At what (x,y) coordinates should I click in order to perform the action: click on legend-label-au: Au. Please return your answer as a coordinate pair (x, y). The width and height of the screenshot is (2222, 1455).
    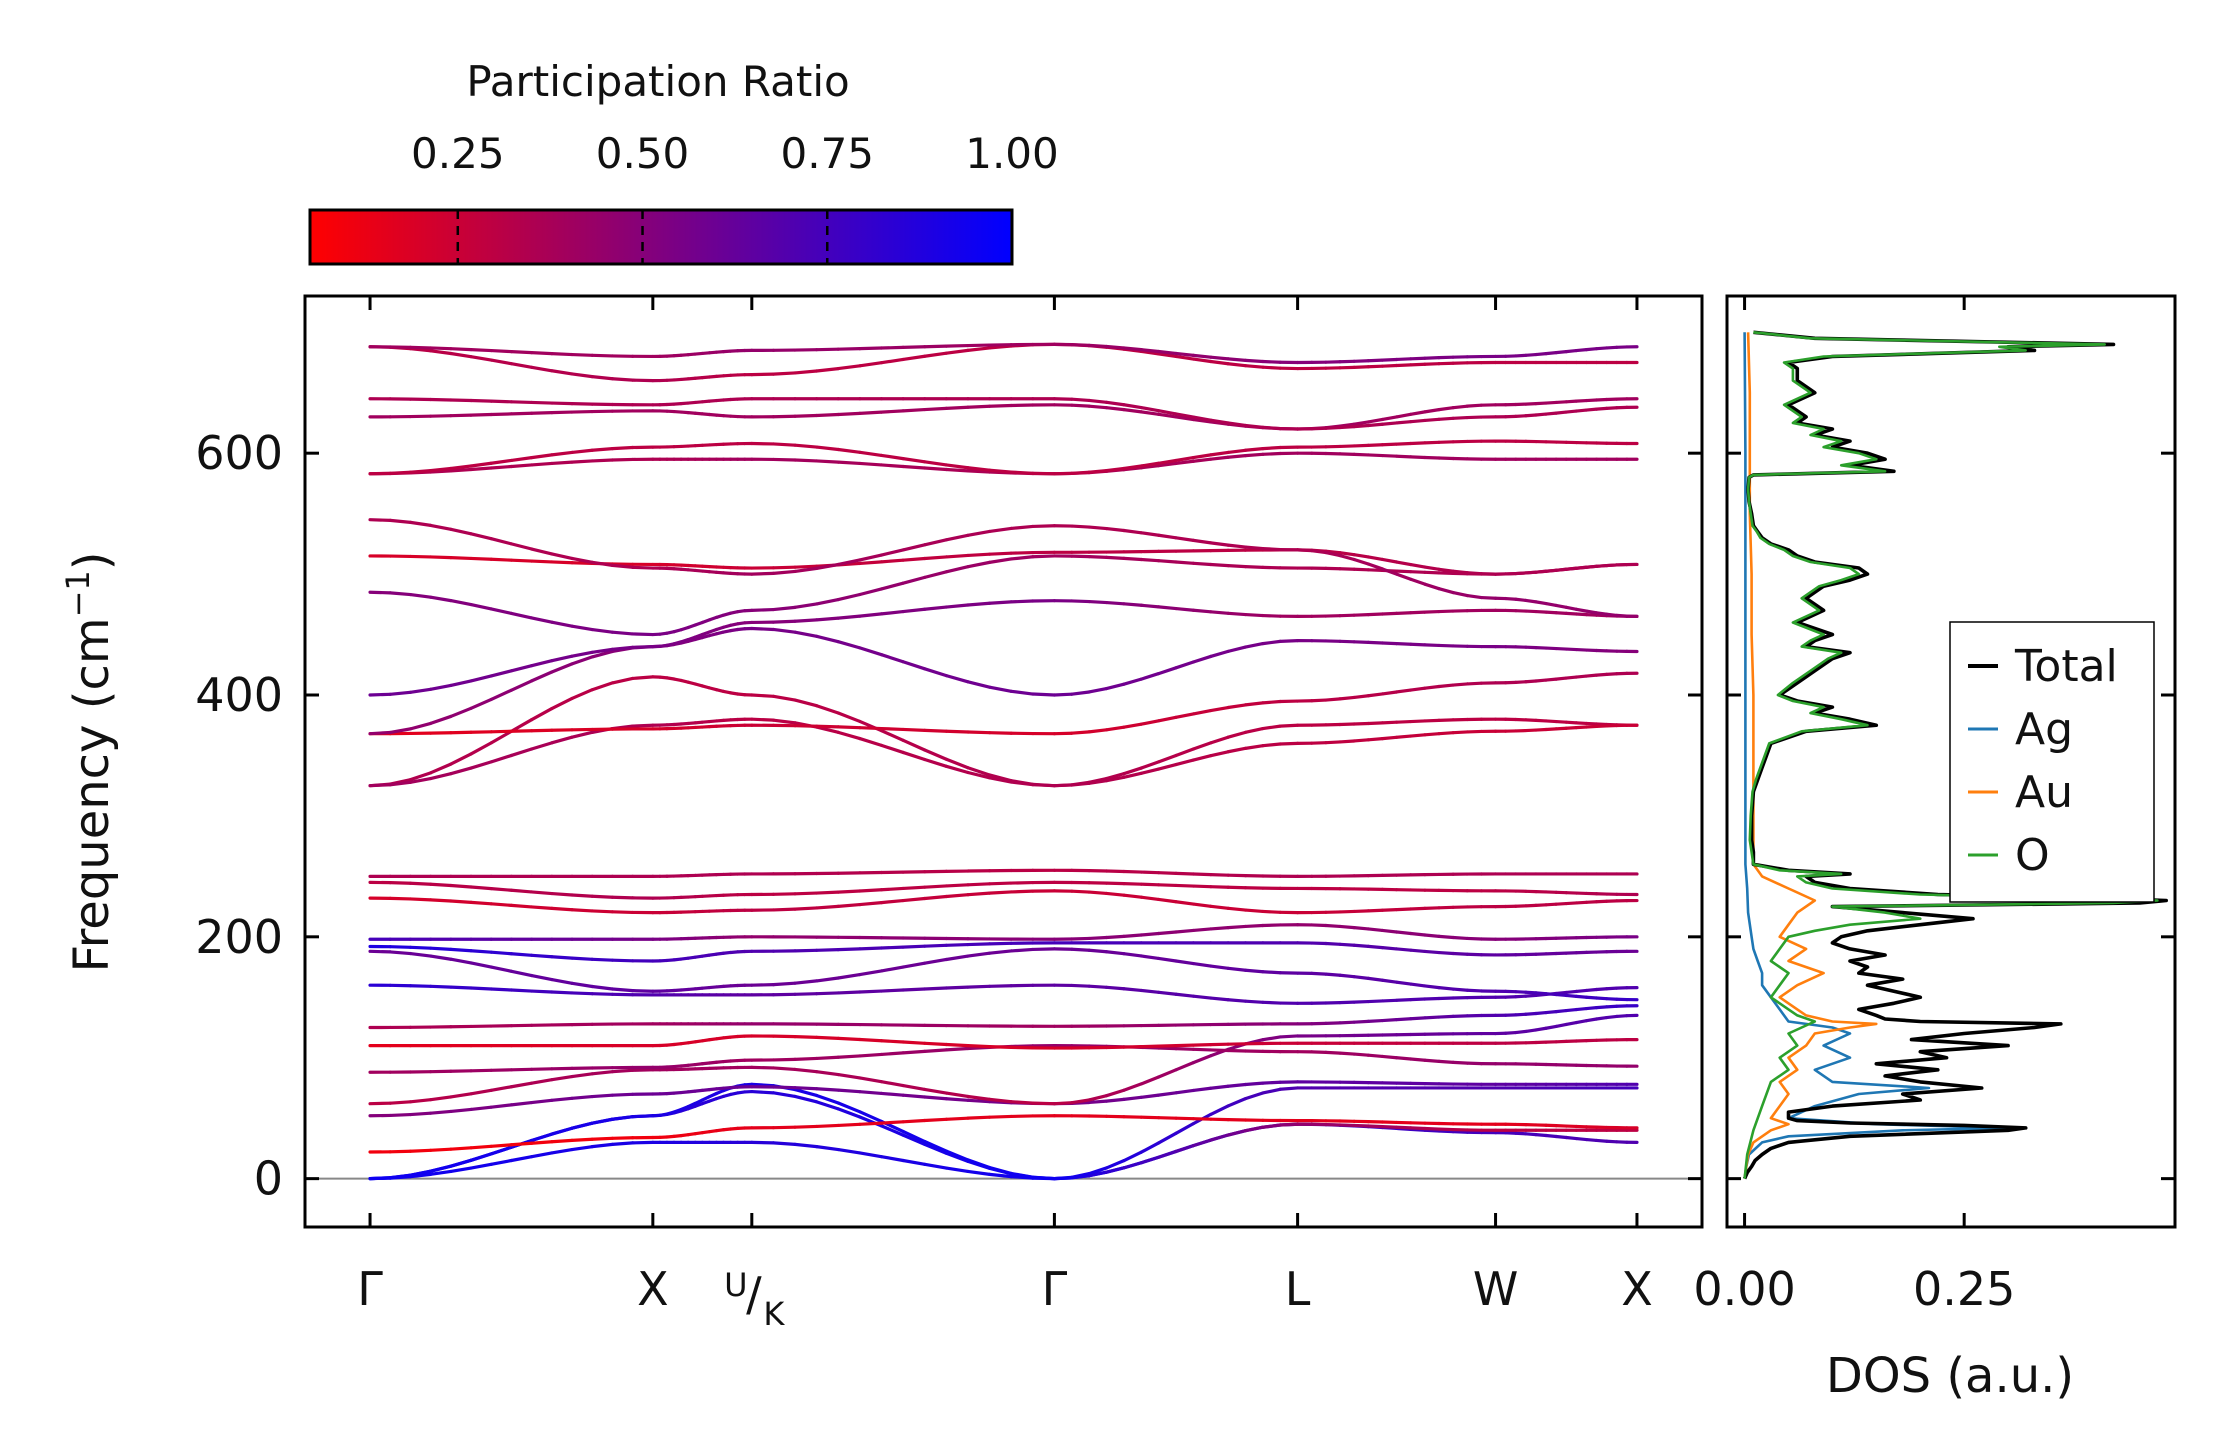
    Looking at the image, I should click on (2044, 792).